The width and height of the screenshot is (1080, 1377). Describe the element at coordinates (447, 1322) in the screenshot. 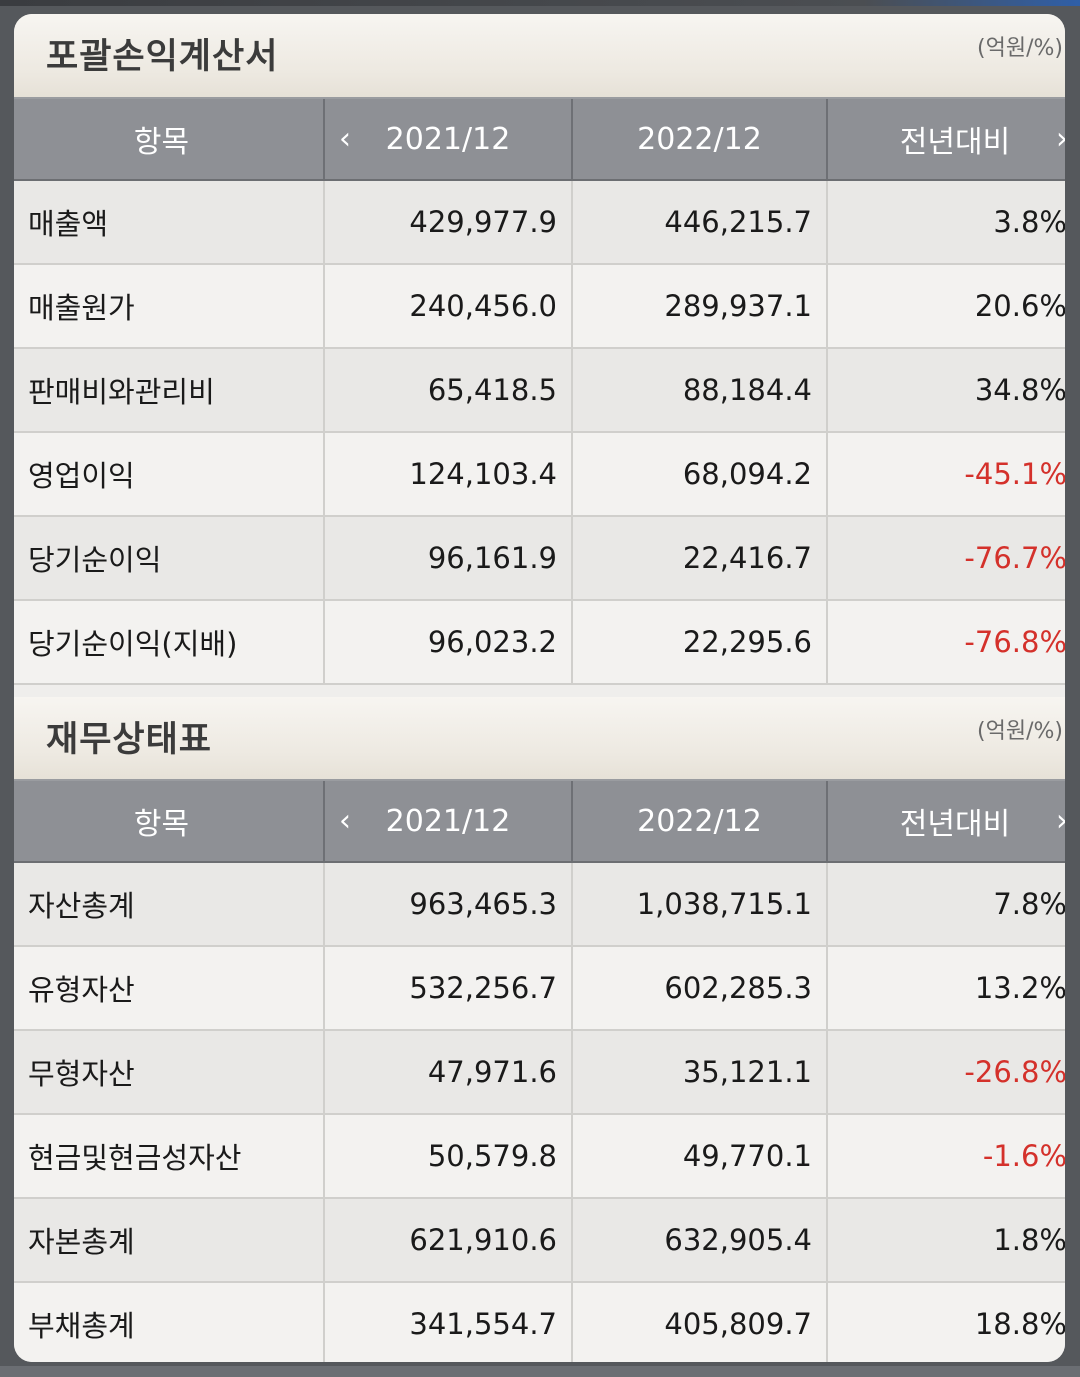

I see `value-2021: 341,554.7` at that location.